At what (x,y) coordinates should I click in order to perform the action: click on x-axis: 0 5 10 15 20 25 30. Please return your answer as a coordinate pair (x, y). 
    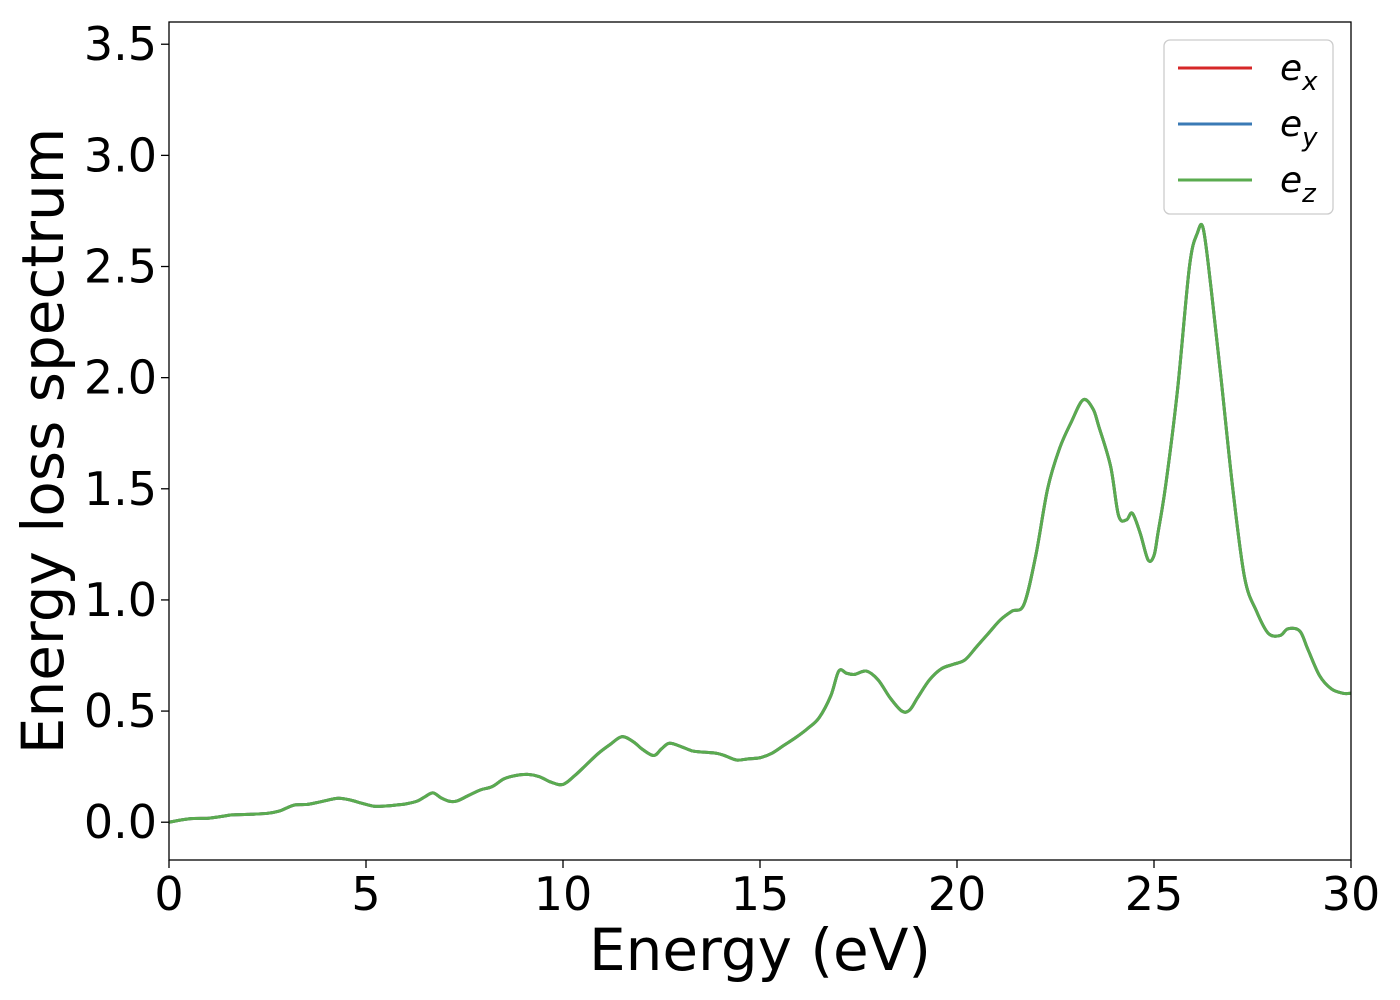
    Looking at the image, I should click on (767, 890).